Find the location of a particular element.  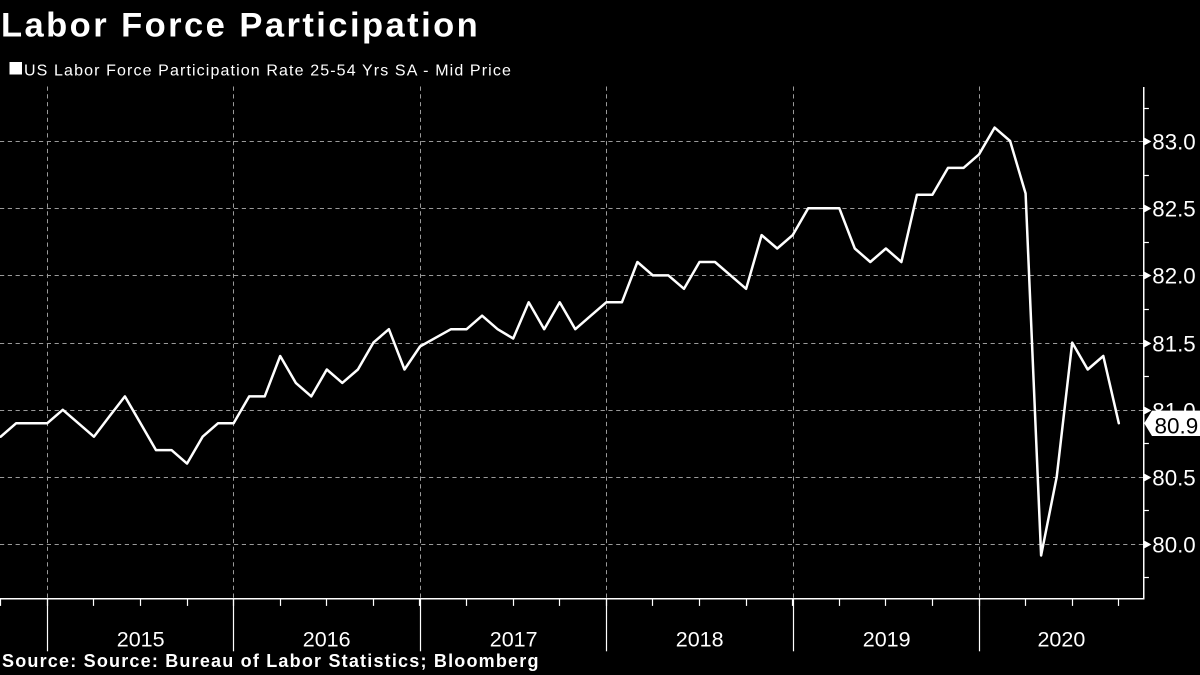

svg-text: 82.5 is located at coordinates (1173, 208).